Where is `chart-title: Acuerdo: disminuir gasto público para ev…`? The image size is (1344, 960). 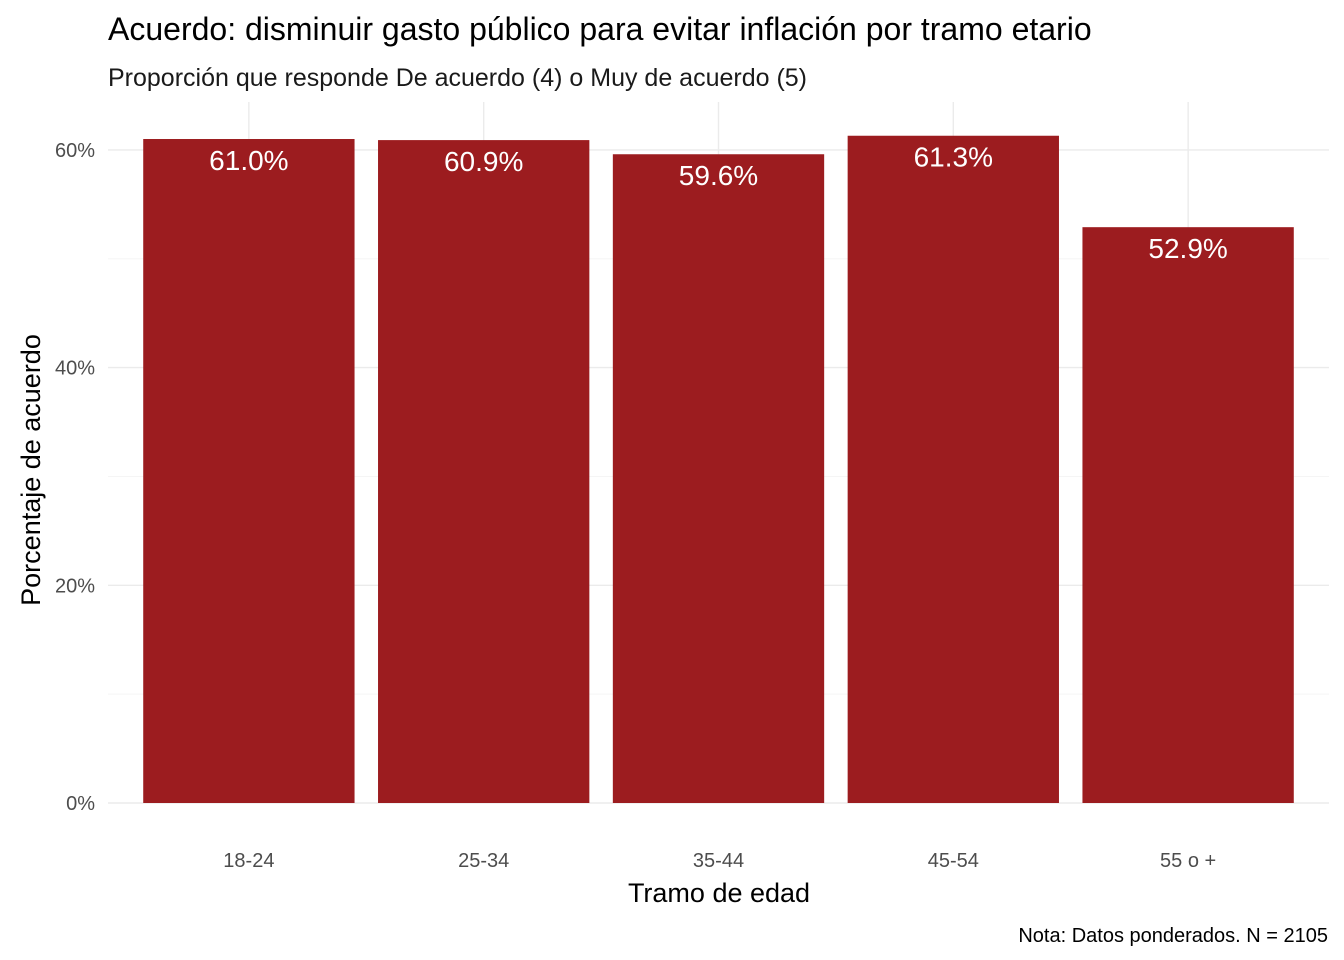 chart-title: Acuerdo: disminuir gasto público para ev… is located at coordinates (600, 29).